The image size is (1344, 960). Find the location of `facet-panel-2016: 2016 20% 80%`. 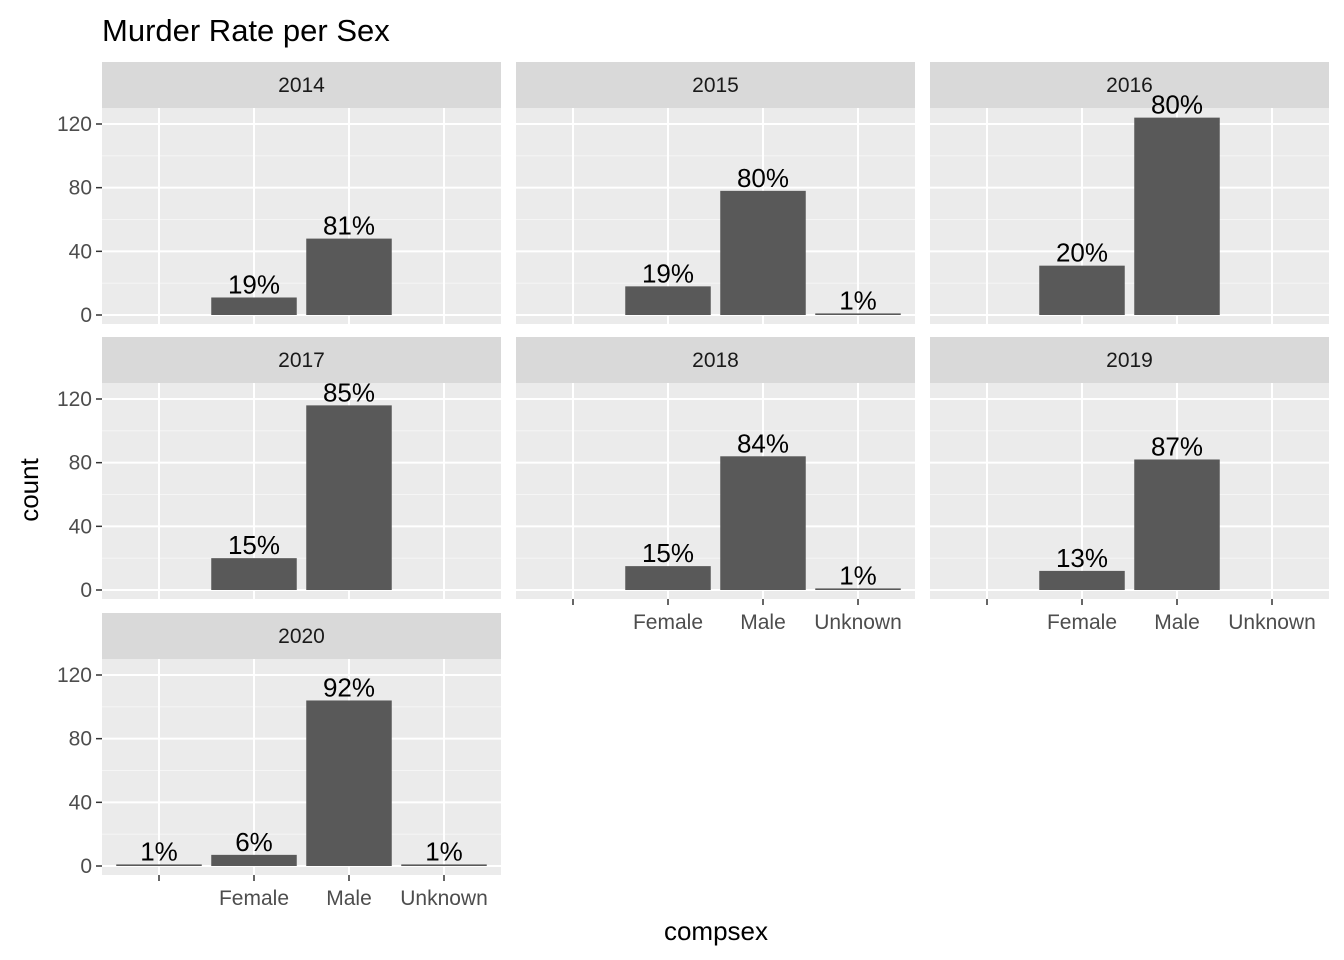

facet-panel-2016: 2016 20% 80% is located at coordinates (1129, 193).